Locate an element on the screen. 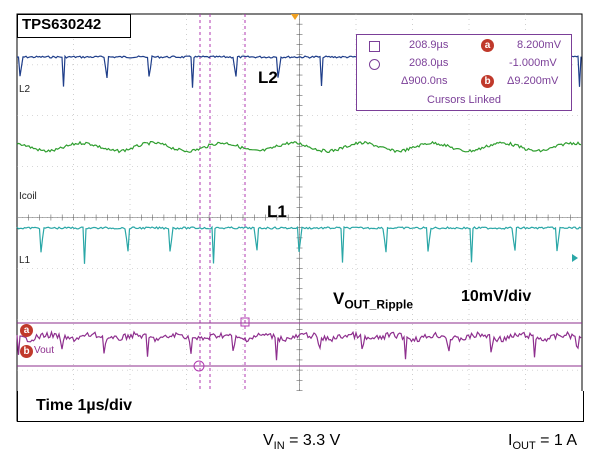  l1-waveform is located at coordinates (299, 244).